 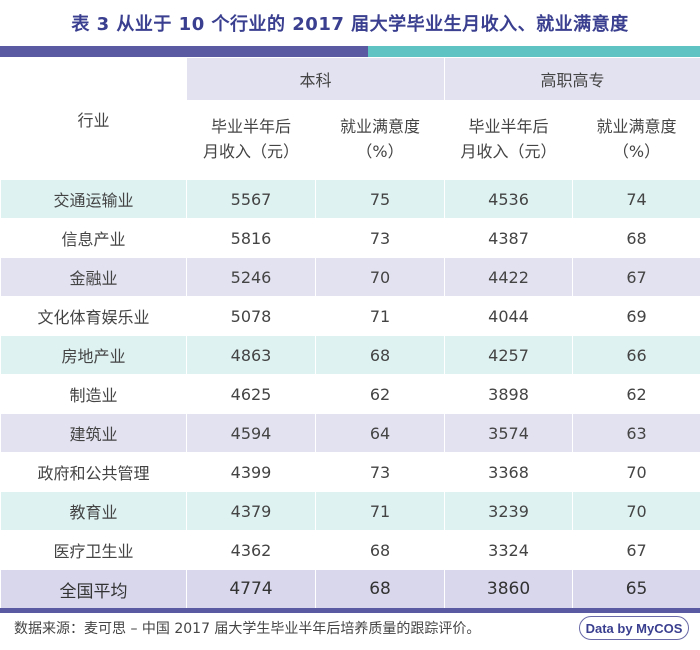 I want to click on cell-industry: 全国平均, so click(x=93, y=589).